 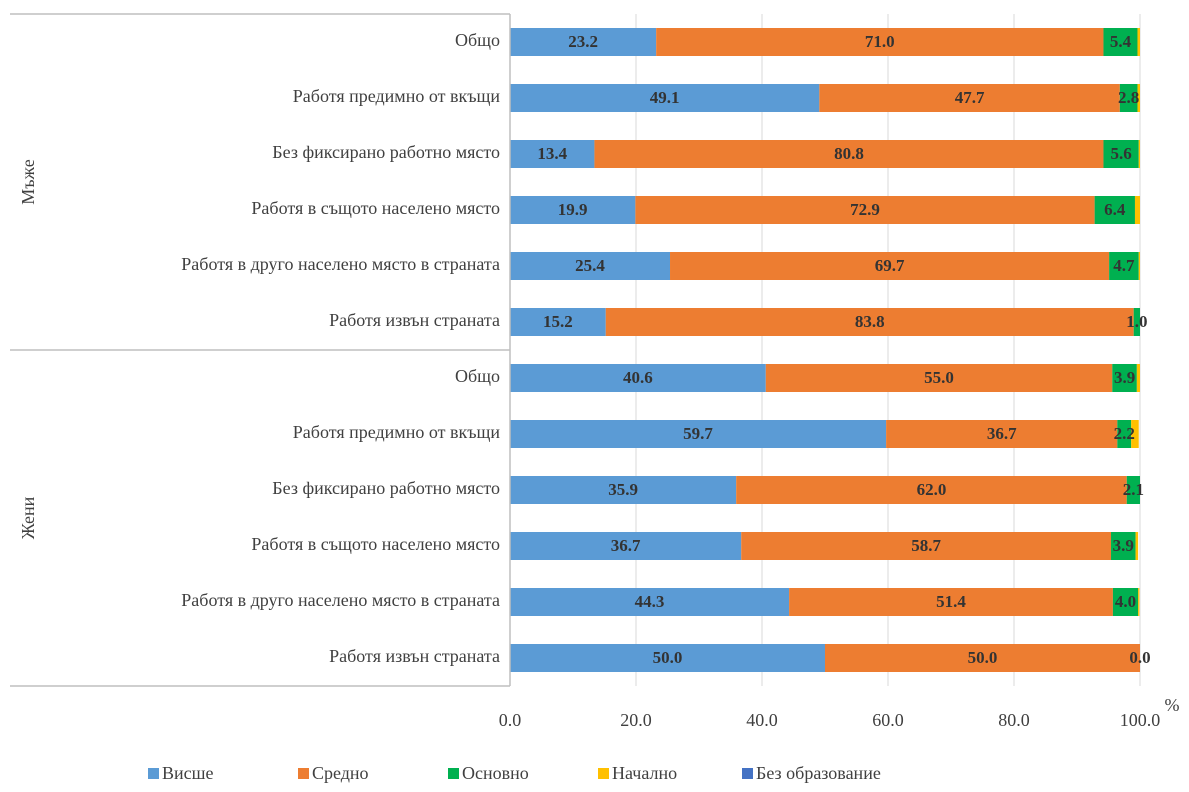 I want to click on value-label: 5.4, so click(x=1121, y=41).